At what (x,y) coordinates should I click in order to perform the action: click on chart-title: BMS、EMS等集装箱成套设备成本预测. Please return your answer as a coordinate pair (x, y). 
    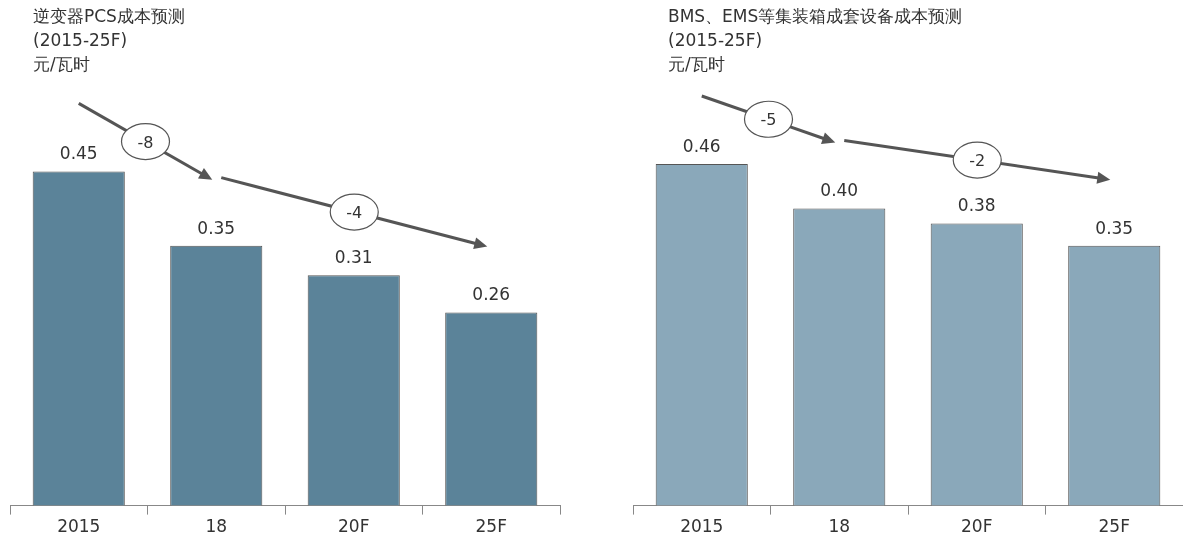
    Looking at the image, I should click on (815, 16).